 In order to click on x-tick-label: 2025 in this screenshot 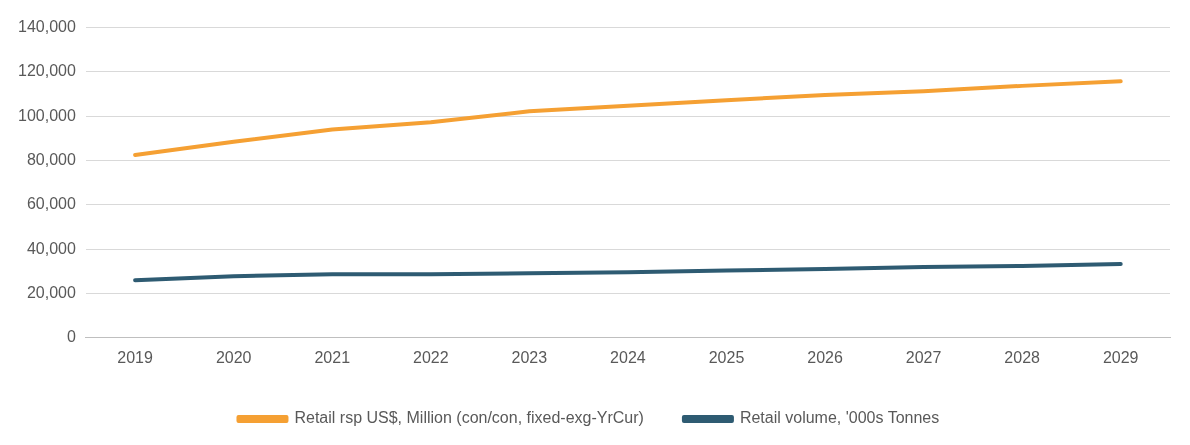, I will do `click(726, 357)`.